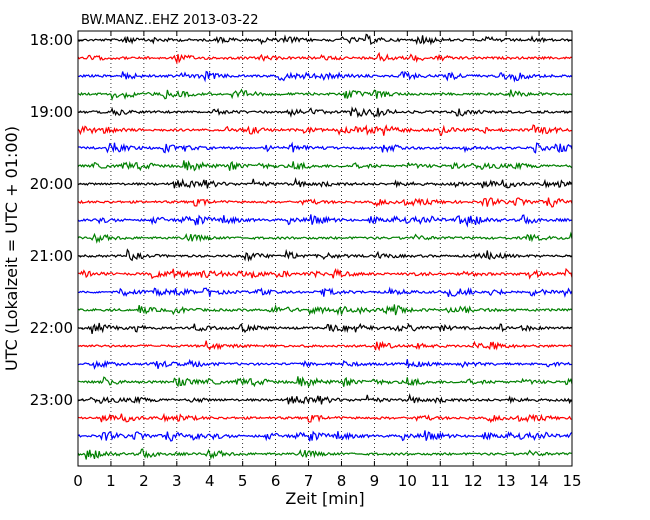 The height and width of the screenshot is (520, 650). What do you see at coordinates (144, 481) in the screenshot?
I see `x-tick-label: 2` at bounding box center [144, 481].